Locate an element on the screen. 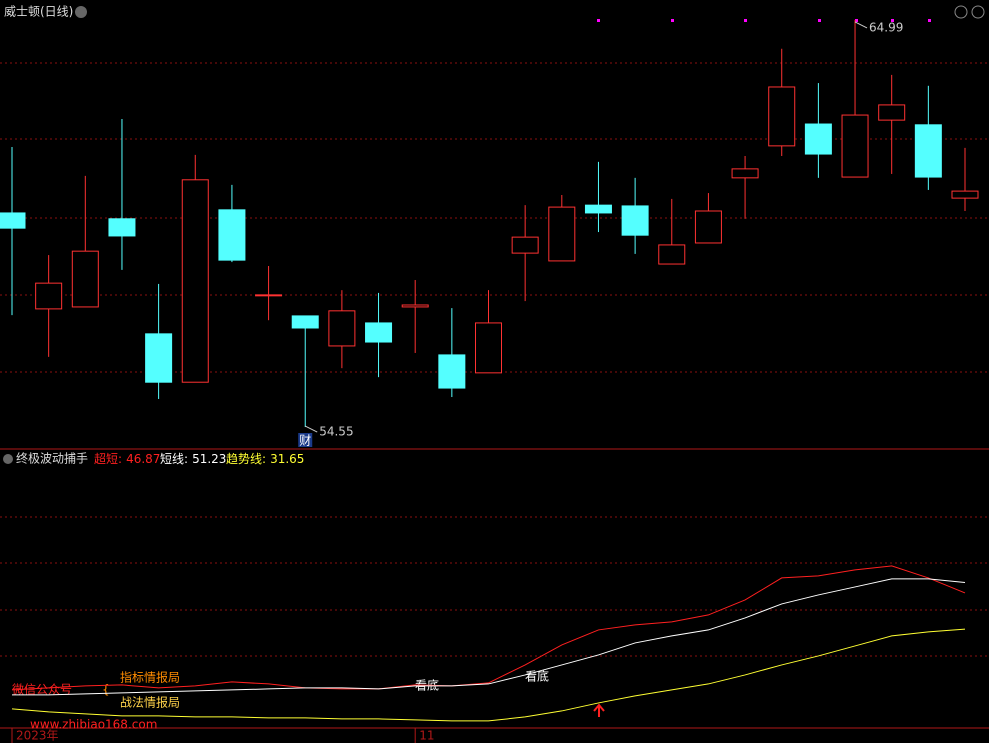 This screenshot has height=743, width=989. legend-text: 31.65 is located at coordinates (287, 459).